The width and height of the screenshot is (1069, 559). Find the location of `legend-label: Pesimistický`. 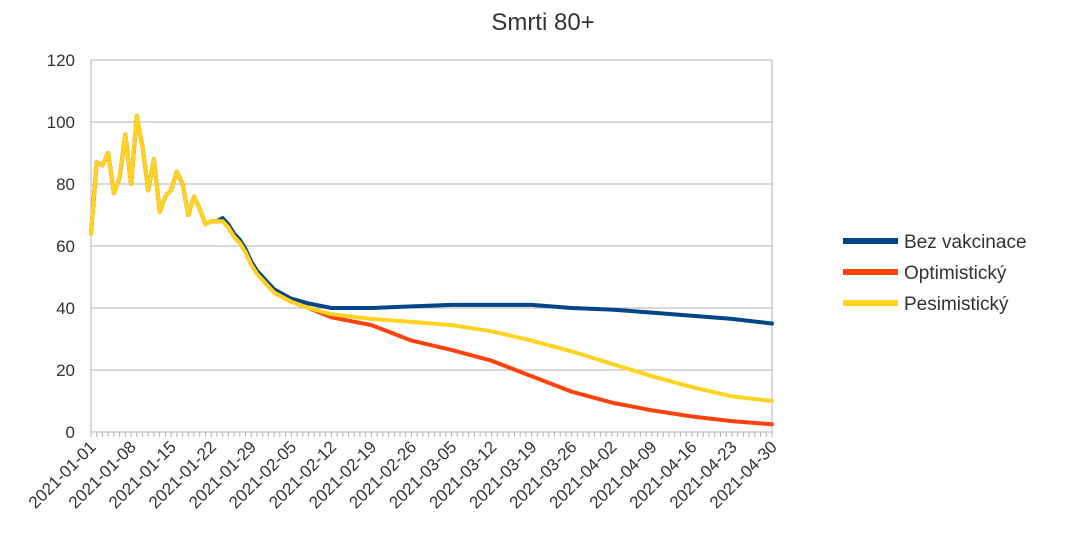

legend-label: Pesimistický is located at coordinates (956, 304).